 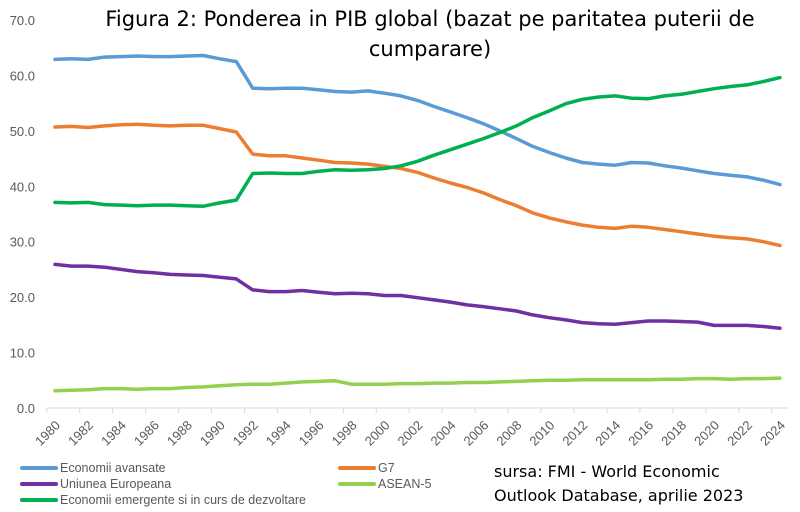 What do you see at coordinates (739, 433) in the screenshot?
I see `x-tick-label: 2022` at bounding box center [739, 433].